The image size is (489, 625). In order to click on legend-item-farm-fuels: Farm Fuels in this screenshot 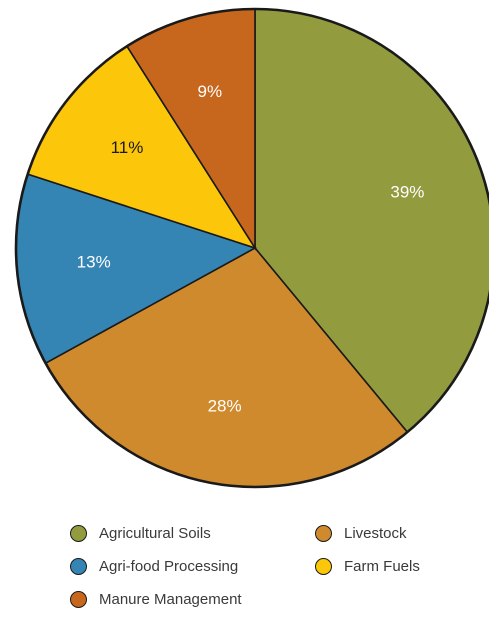, I will do `click(367, 566)`.